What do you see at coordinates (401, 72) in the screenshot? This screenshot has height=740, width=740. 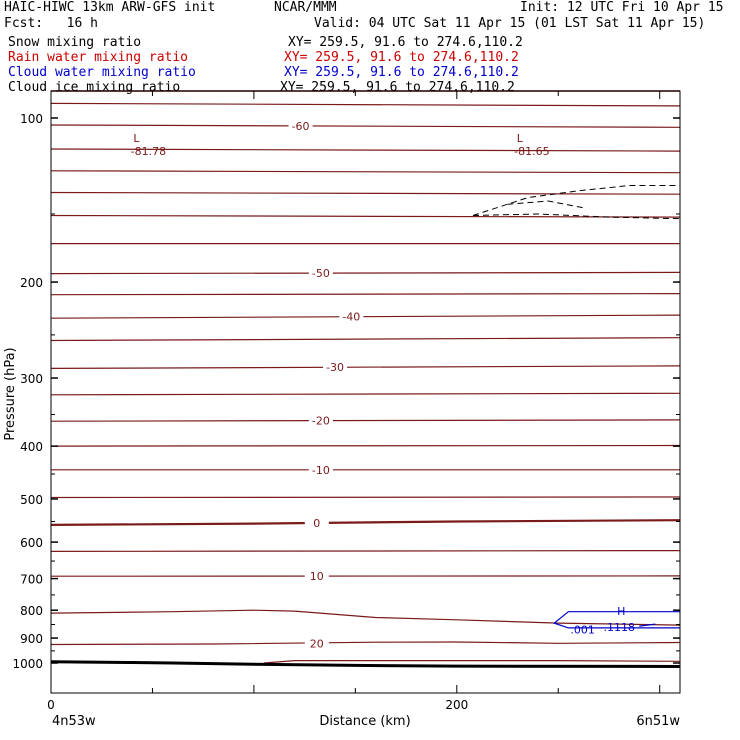 I see `field-cloud-water-xy: XY= 259.5, 91.6 to 274.6,110.2` at bounding box center [401, 72].